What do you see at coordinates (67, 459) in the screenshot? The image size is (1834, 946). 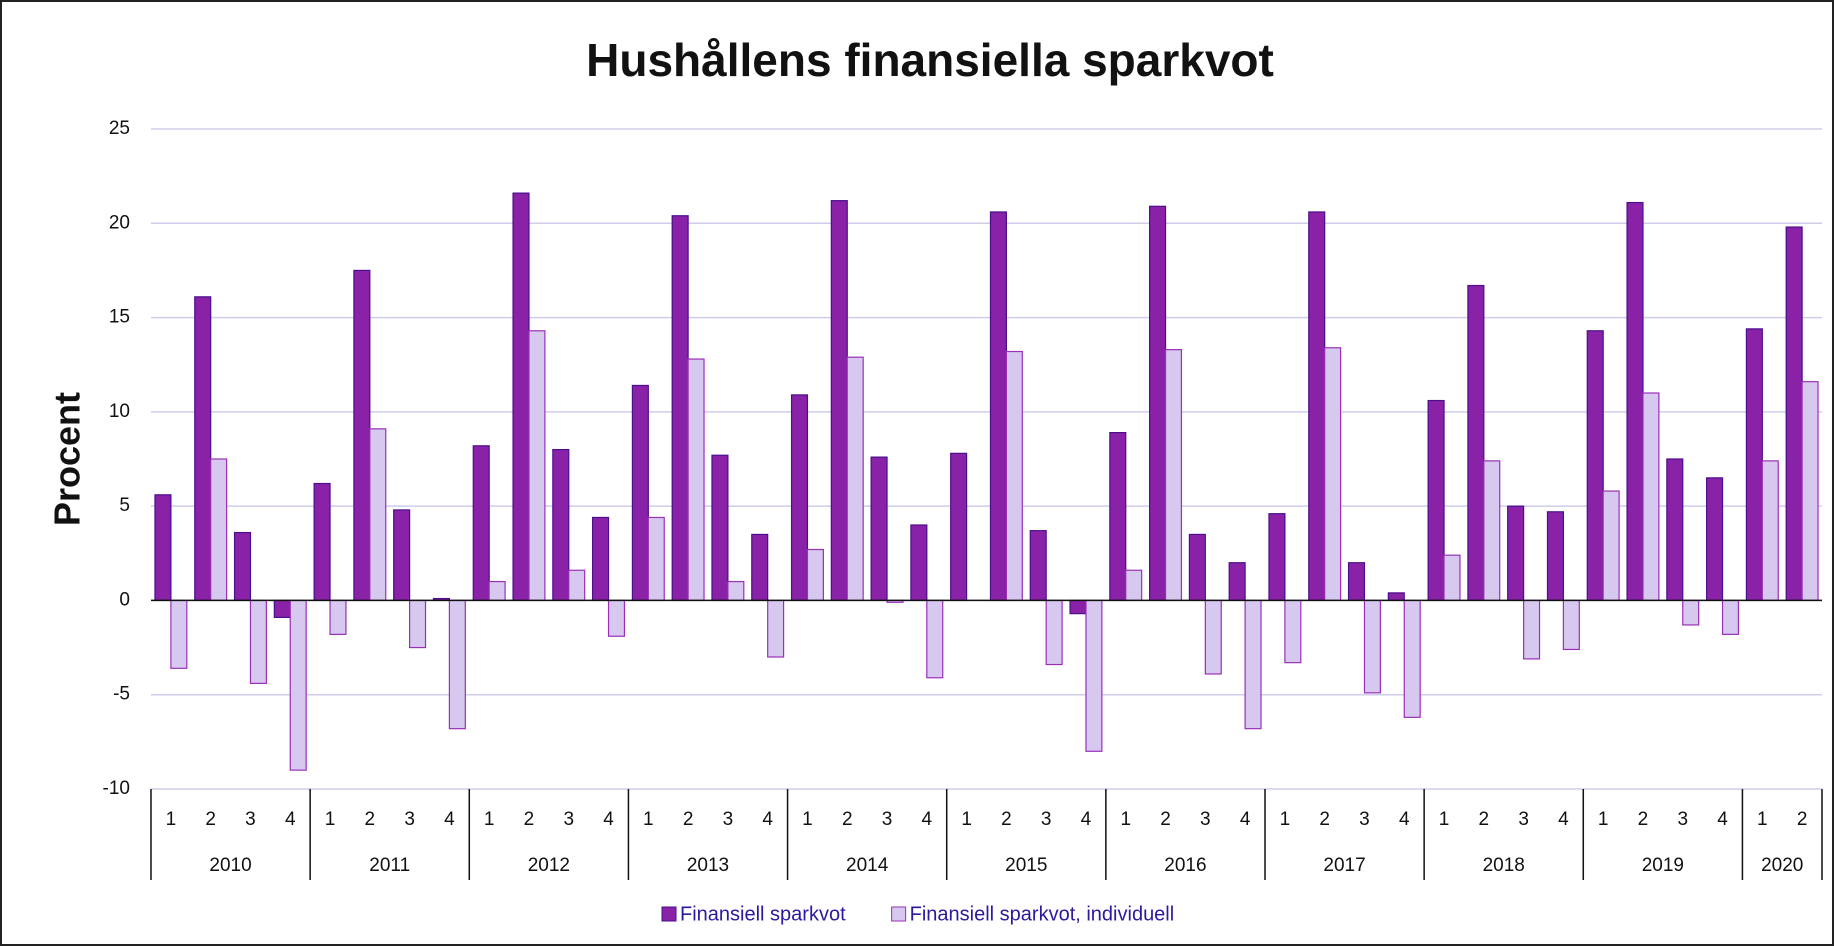 I see `y-axis-label: Procent` at bounding box center [67, 459].